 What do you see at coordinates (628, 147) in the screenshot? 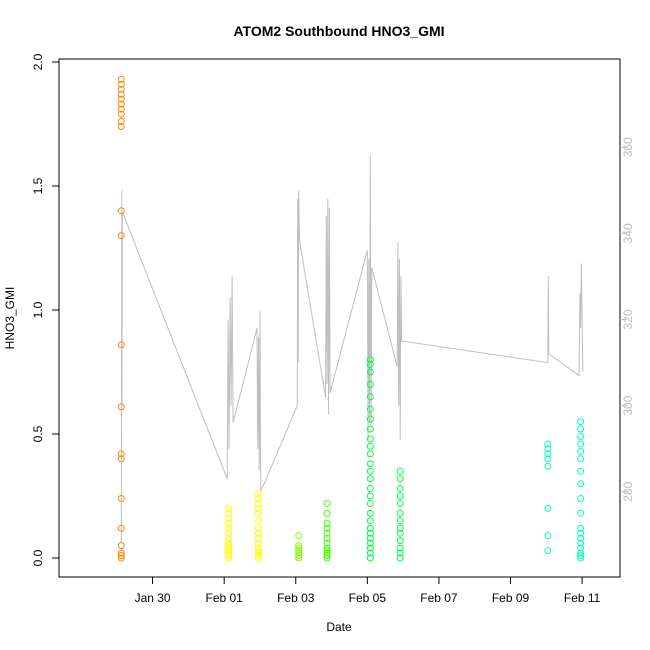
I see `right-tick-label: 360` at bounding box center [628, 147].